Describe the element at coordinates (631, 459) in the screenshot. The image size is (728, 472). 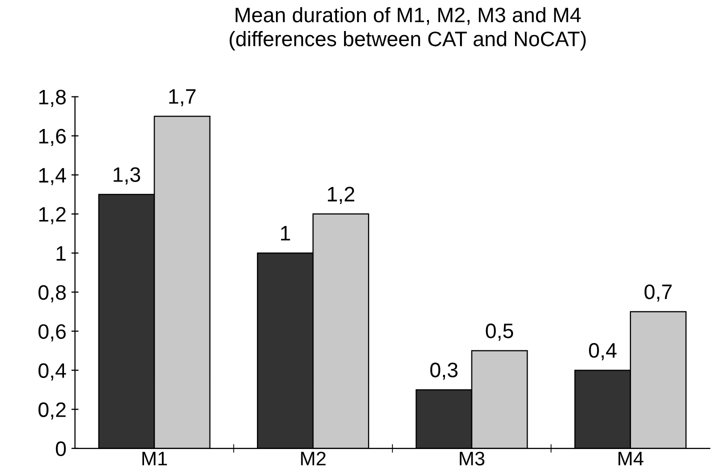
I see `x-tick-label: M4` at that location.